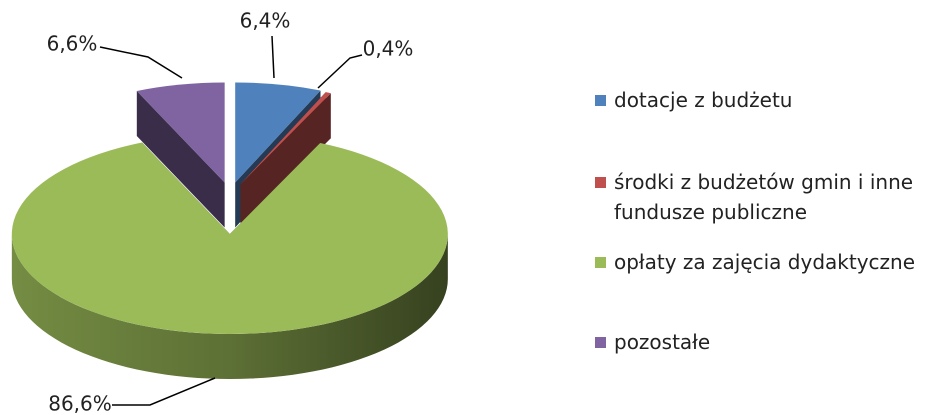 The height and width of the screenshot is (415, 938). What do you see at coordinates (72, 44) in the screenshot?
I see `data-label: 6,6%` at bounding box center [72, 44].